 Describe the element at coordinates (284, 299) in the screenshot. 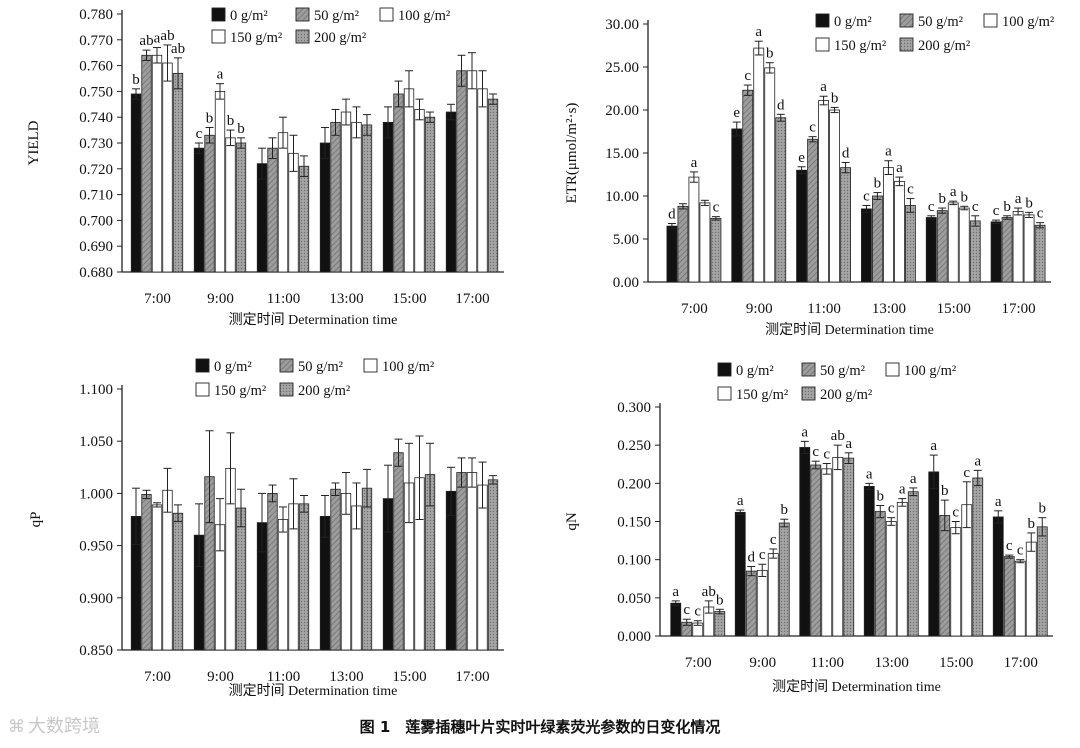

I see `yield-x-tick-label: 11:00` at that location.